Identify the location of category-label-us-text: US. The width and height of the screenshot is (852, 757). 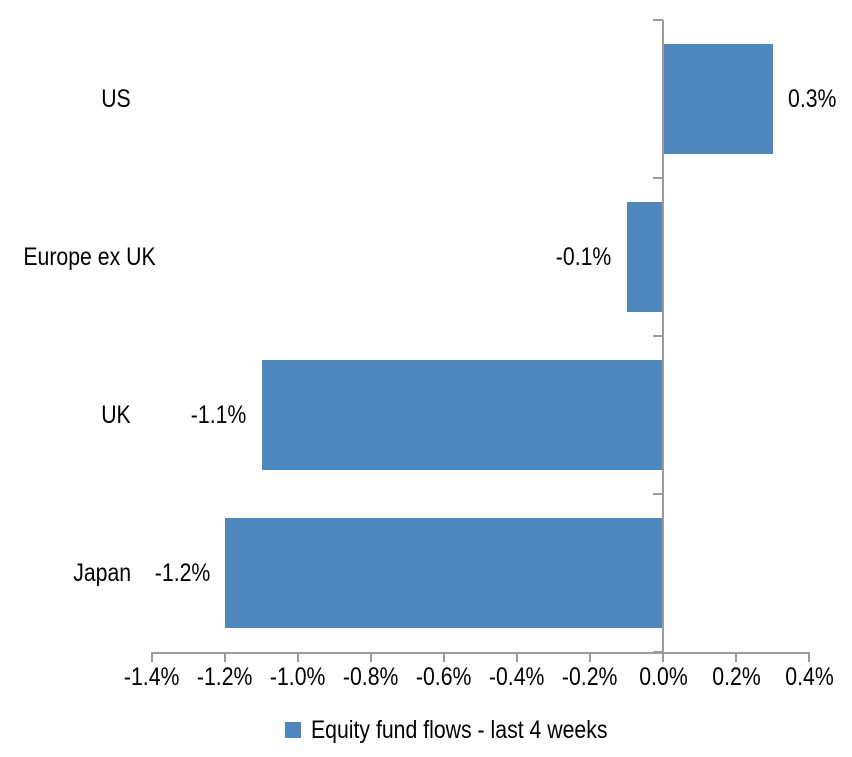
(116, 99).